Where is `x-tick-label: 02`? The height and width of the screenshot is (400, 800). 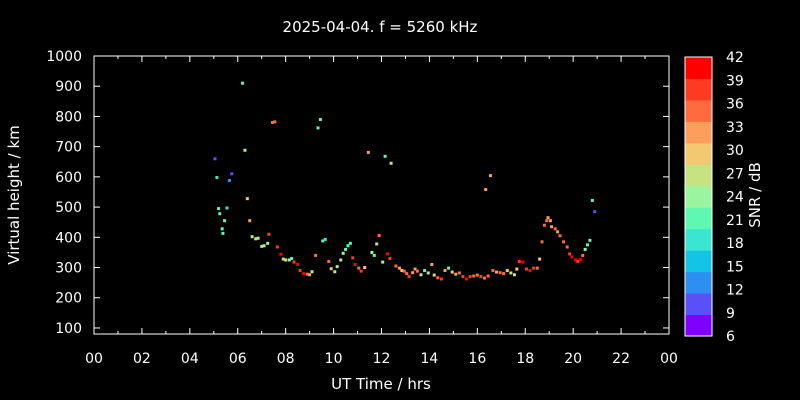
x-tick-label: 02 is located at coordinates (142, 359).